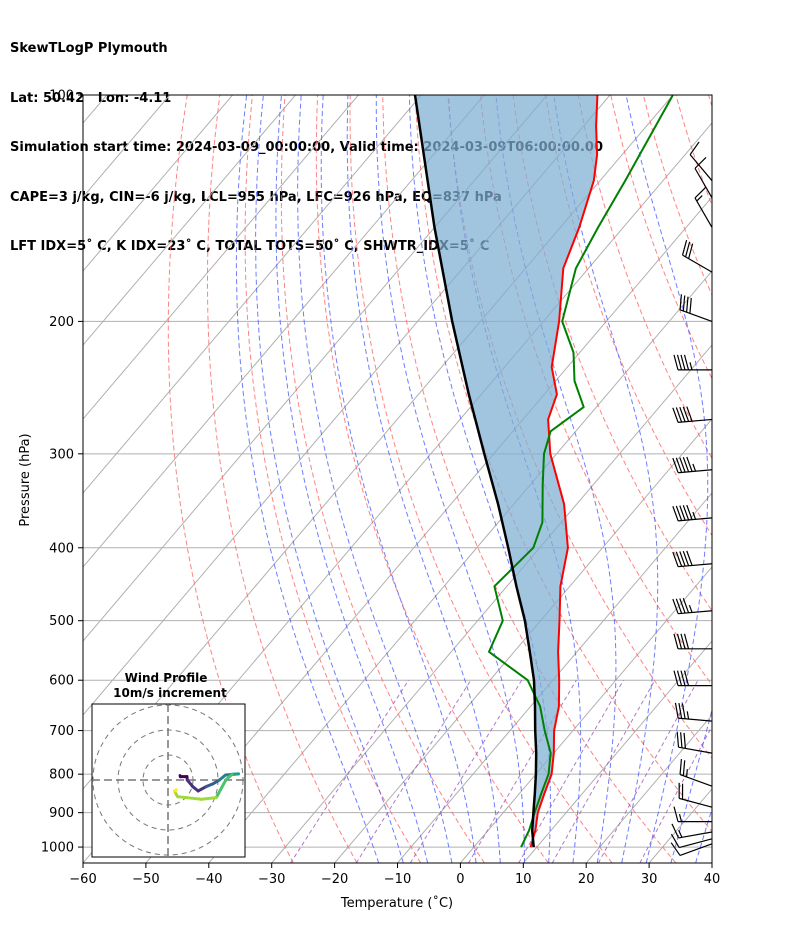 The width and height of the screenshot is (794, 937). I want to click on y-axis-label: Pressure (hPa), so click(25, 479).